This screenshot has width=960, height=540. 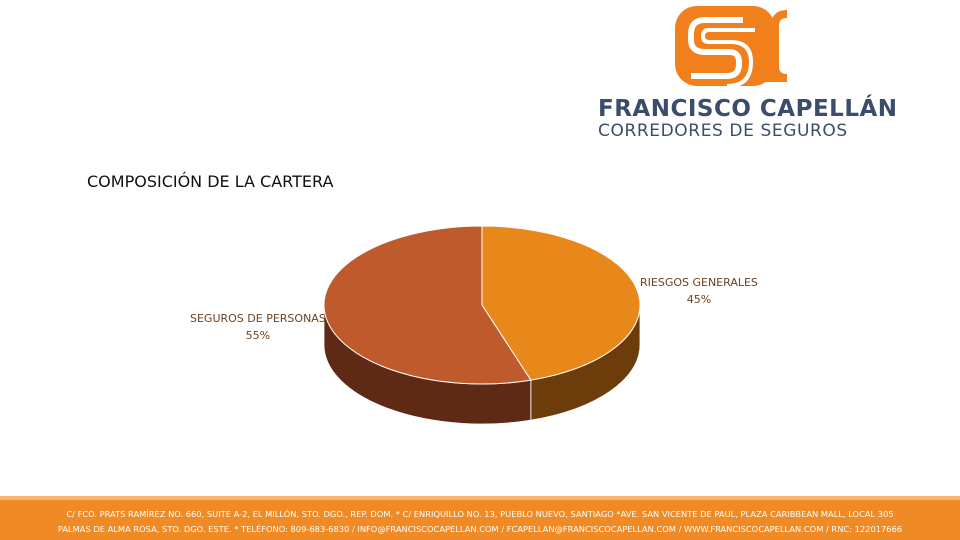 I want to click on pie-label-seguros-de-personas: SEGUROS DE PERSONAS 55%, so click(x=258, y=327).